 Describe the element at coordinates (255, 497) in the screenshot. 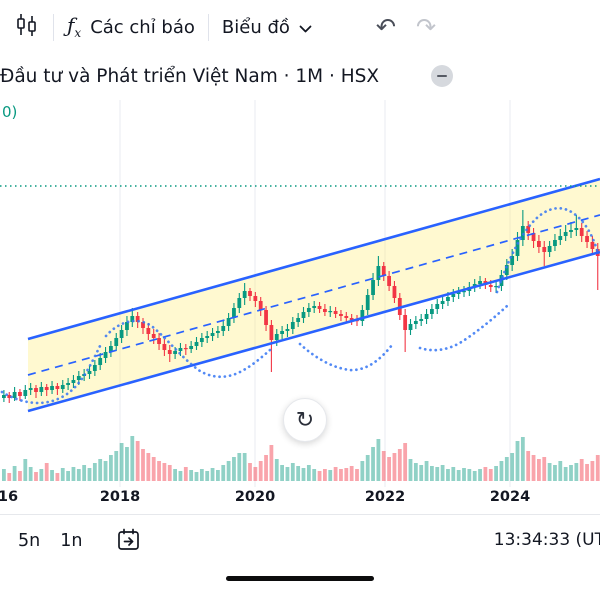

I see `x-axis-label: 2020` at that location.